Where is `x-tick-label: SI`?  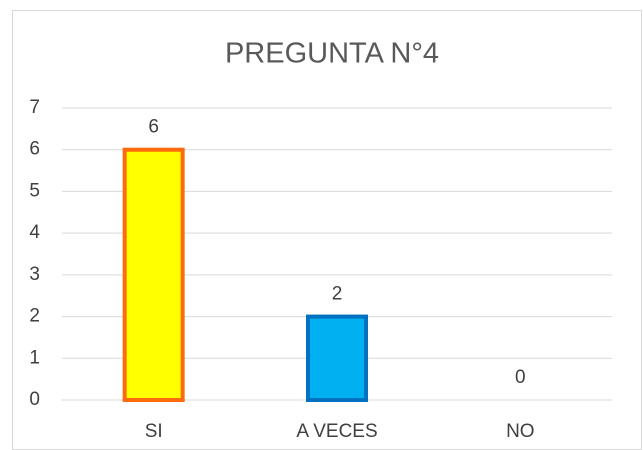 x-tick-label: SI is located at coordinates (154, 431).